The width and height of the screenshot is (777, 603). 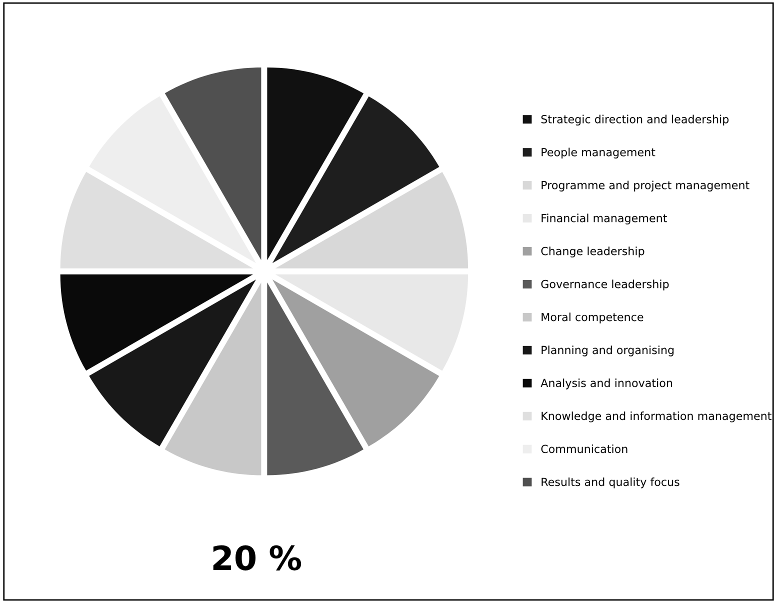 I want to click on legend-label: Analysis and innovation, so click(x=606, y=384).